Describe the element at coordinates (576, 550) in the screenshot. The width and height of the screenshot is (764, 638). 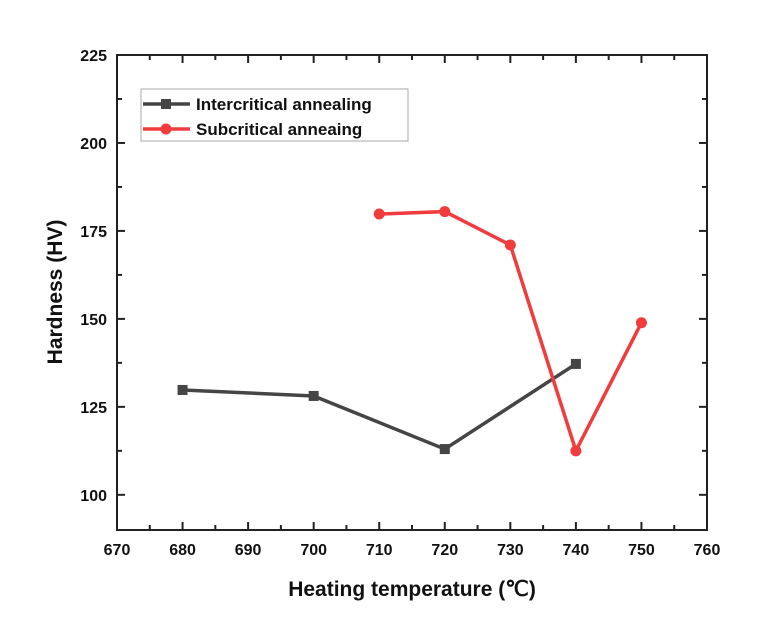
I see `x-tick-label: 740` at that location.